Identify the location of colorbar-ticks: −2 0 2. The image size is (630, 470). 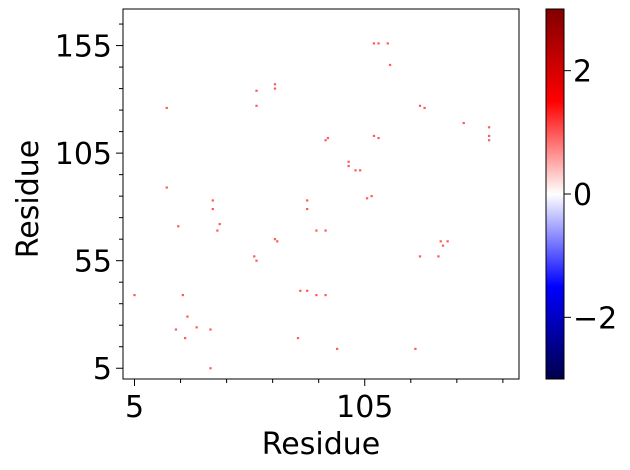
(590, 195).